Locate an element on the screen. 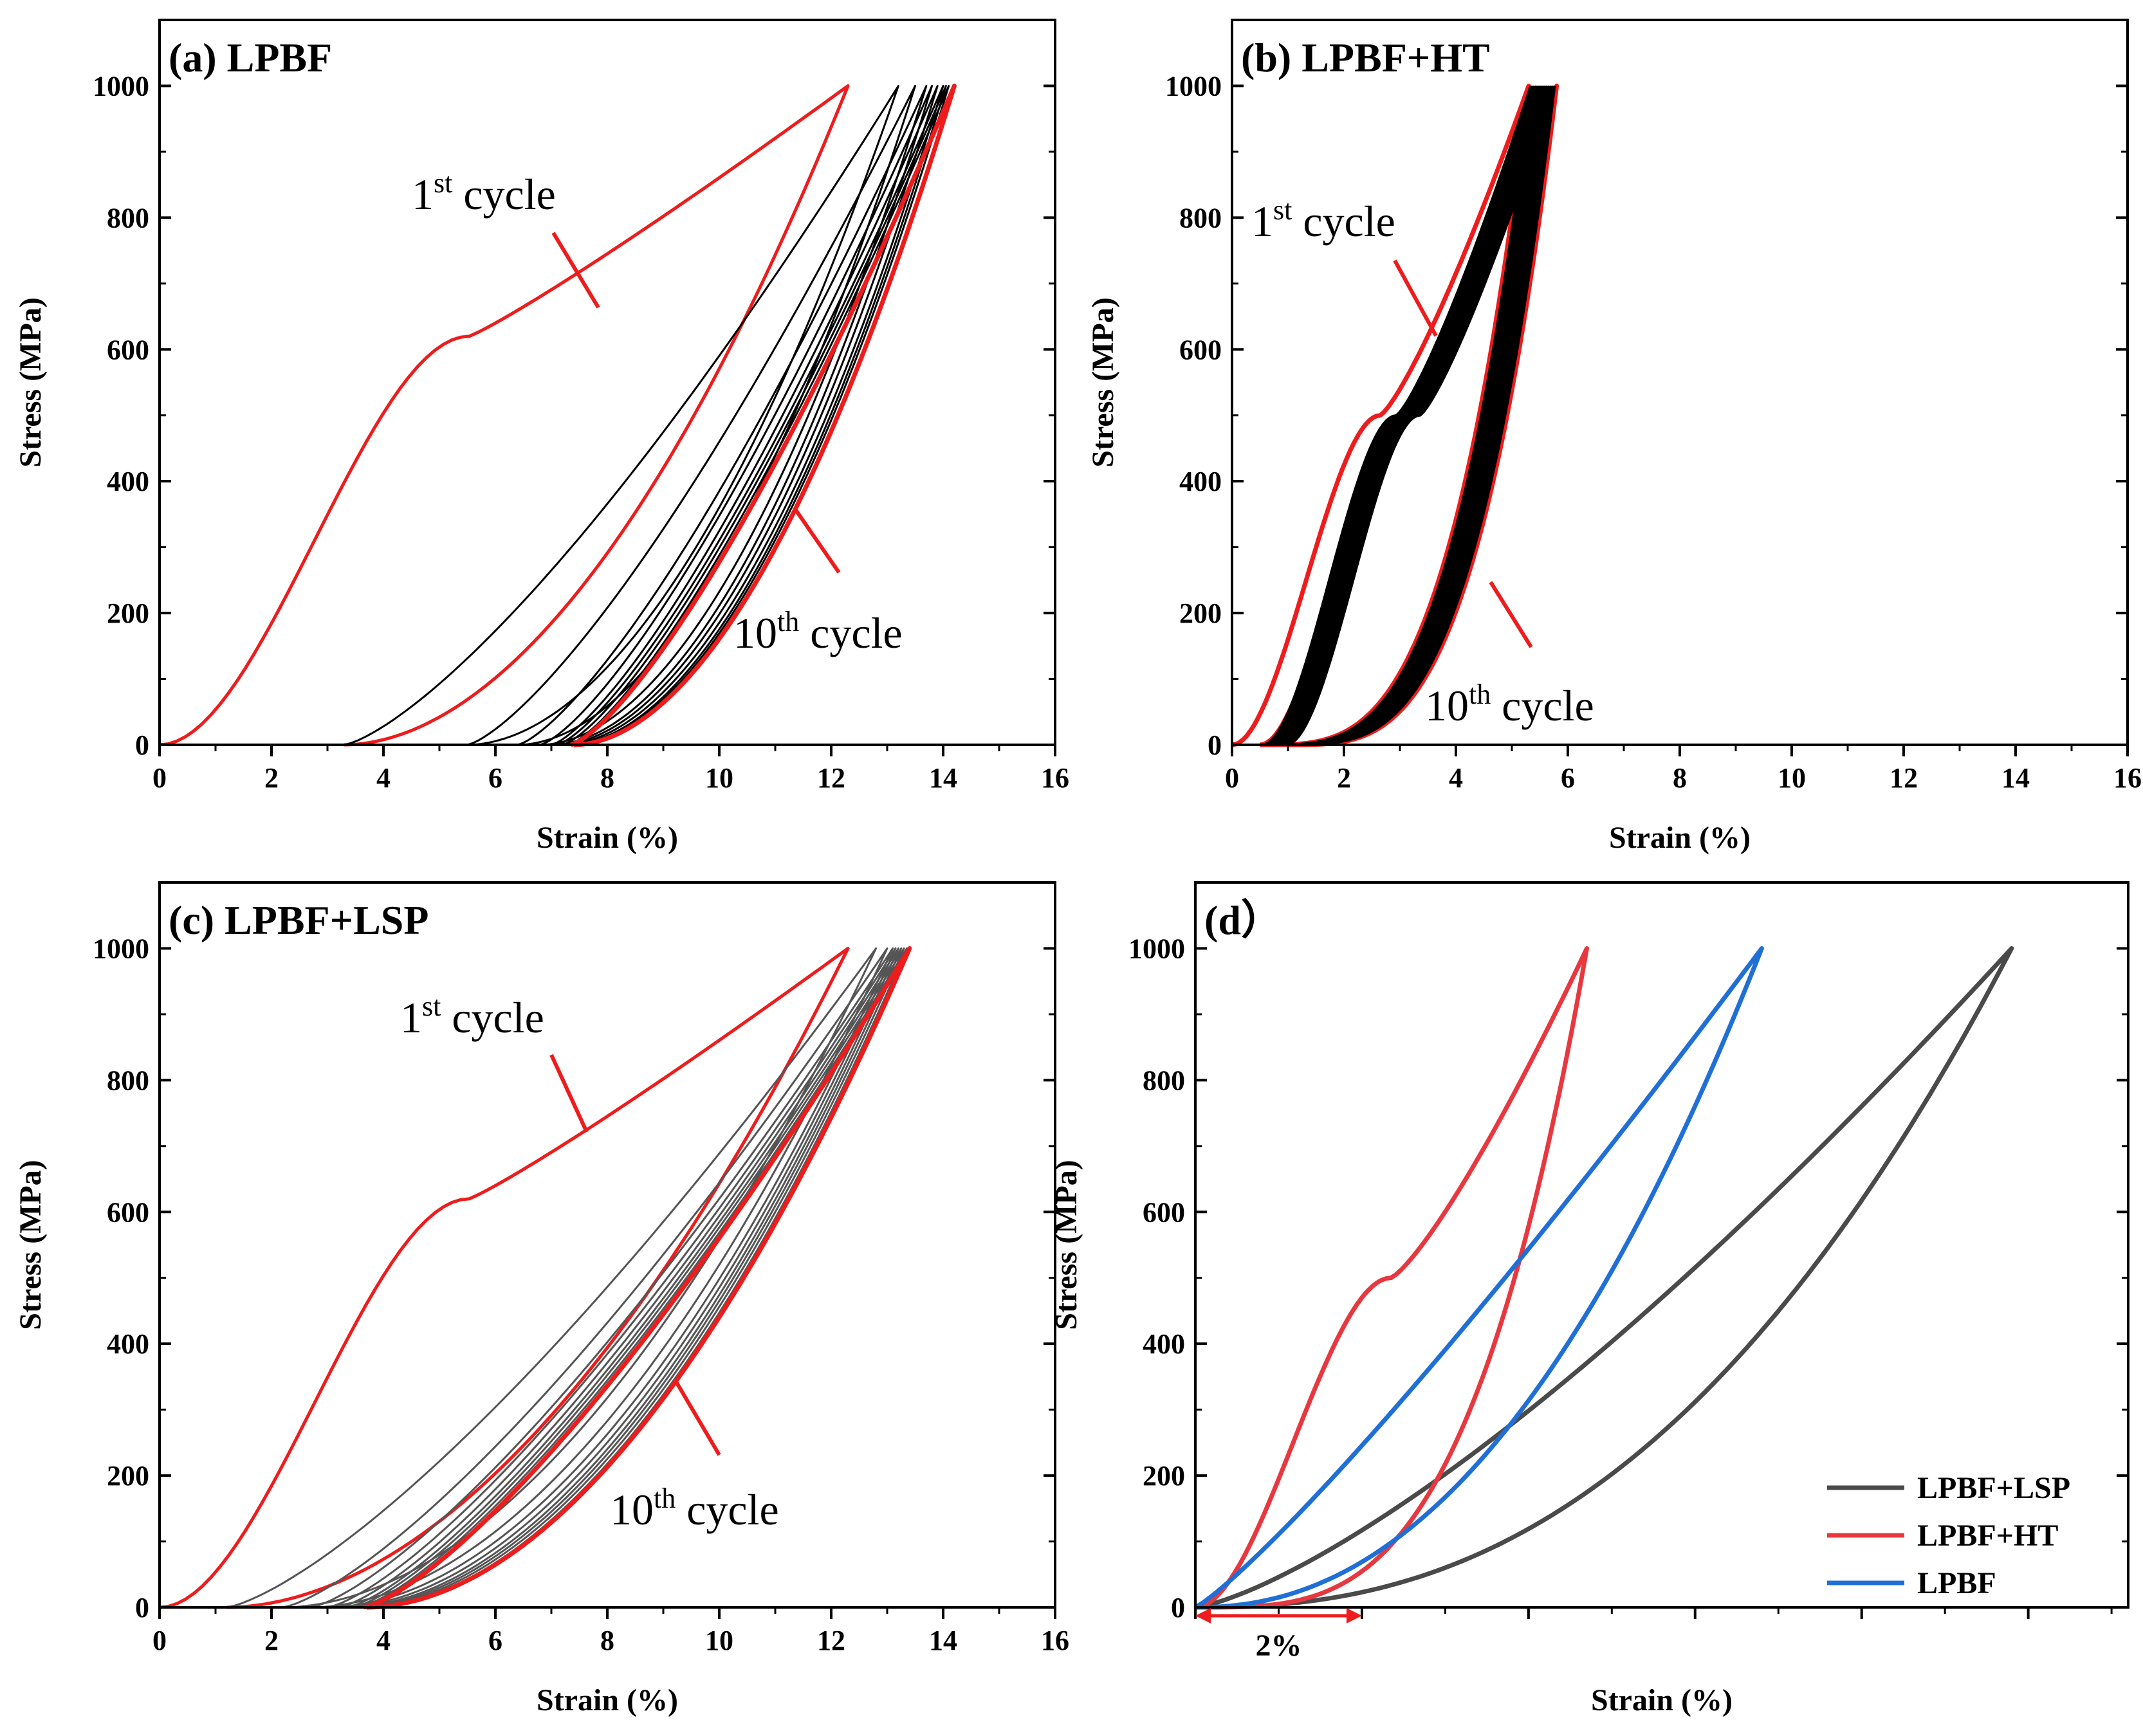 Image resolution: width=2143 pixels, height=1736 pixels. cycle-7-curve is located at coordinates (750, 415).